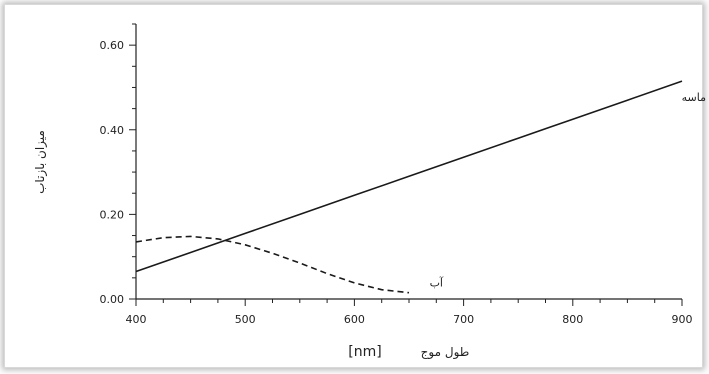 The width and height of the screenshot is (709, 374). I want to click on y-tick-label: 0.00, so click(112, 299).